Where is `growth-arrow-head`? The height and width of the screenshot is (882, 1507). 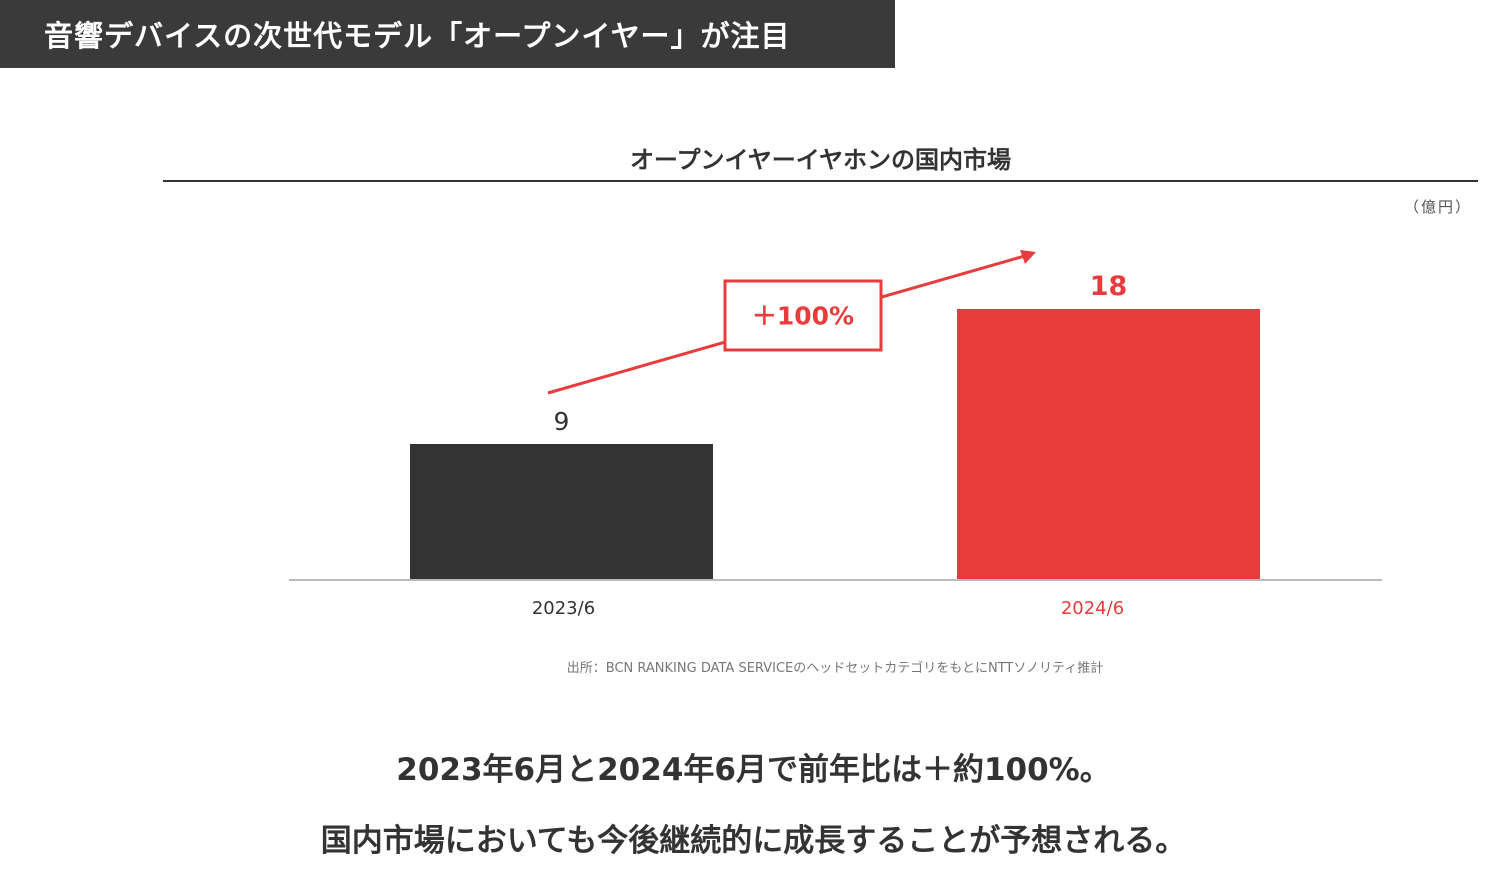
growth-arrow-head is located at coordinates (1028, 257).